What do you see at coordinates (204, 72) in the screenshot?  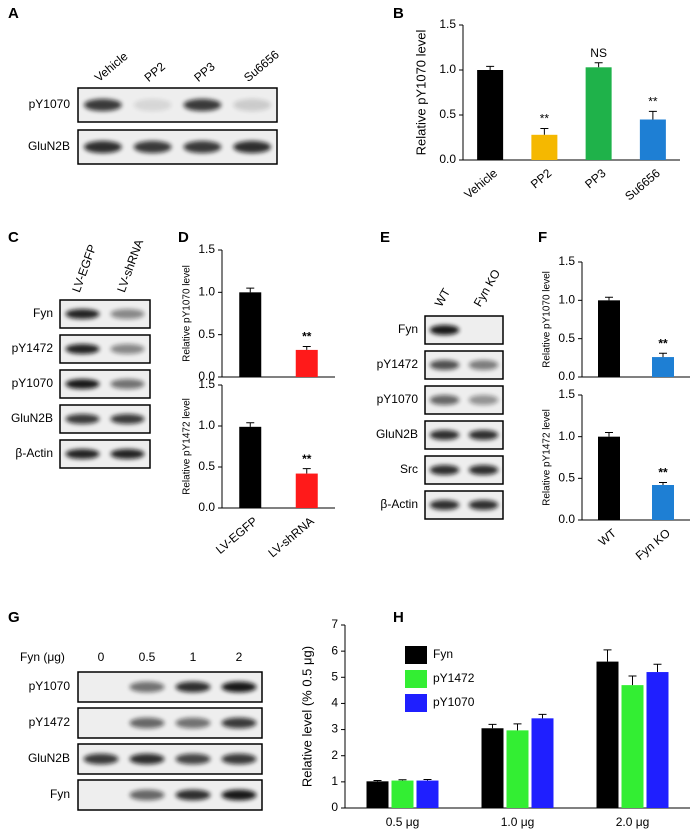 I see `lane-label: PP3` at bounding box center [204, 72].